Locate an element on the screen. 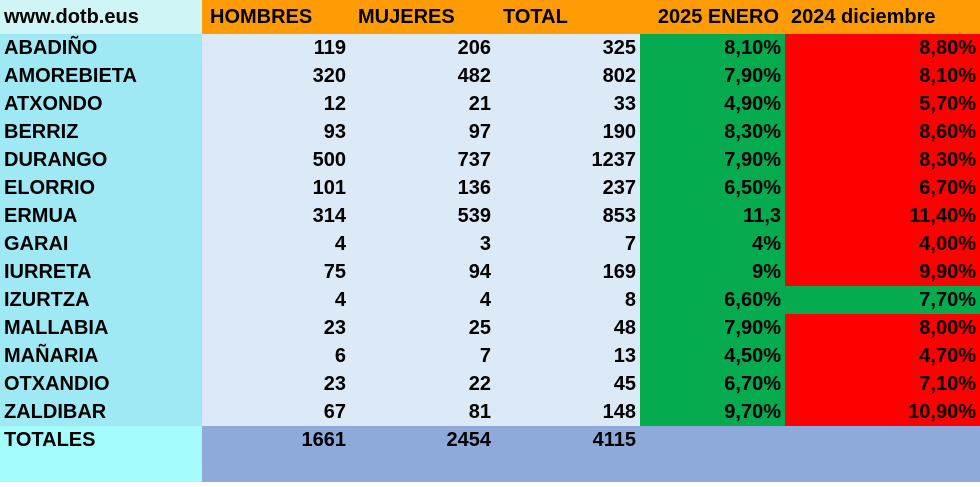 This screenshot has height=487, width=980. municipality-cell: ZALDIBAR is located at coordinates (101, 412).